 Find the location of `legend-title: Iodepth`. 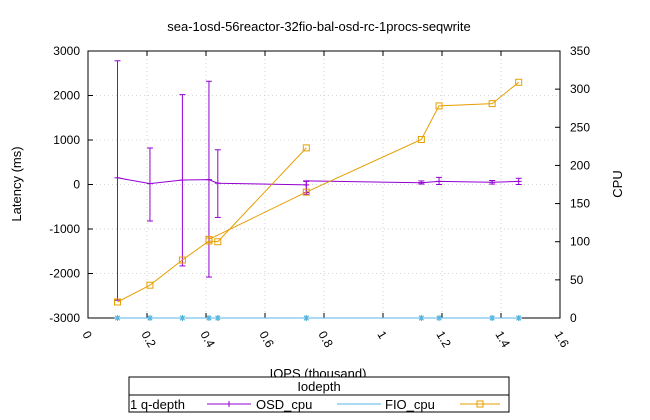

legend-title: Iodepth is located at coordinates (318, 386).